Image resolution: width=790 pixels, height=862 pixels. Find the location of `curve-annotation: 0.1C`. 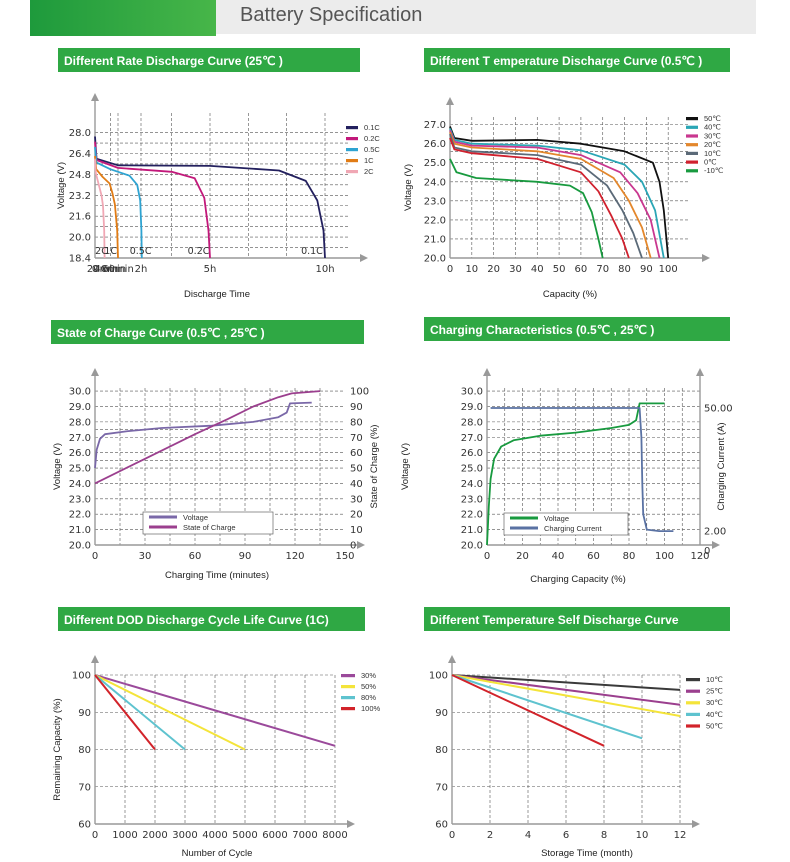

curve-annotation: 0.1C is located at coordinates (312, 251).